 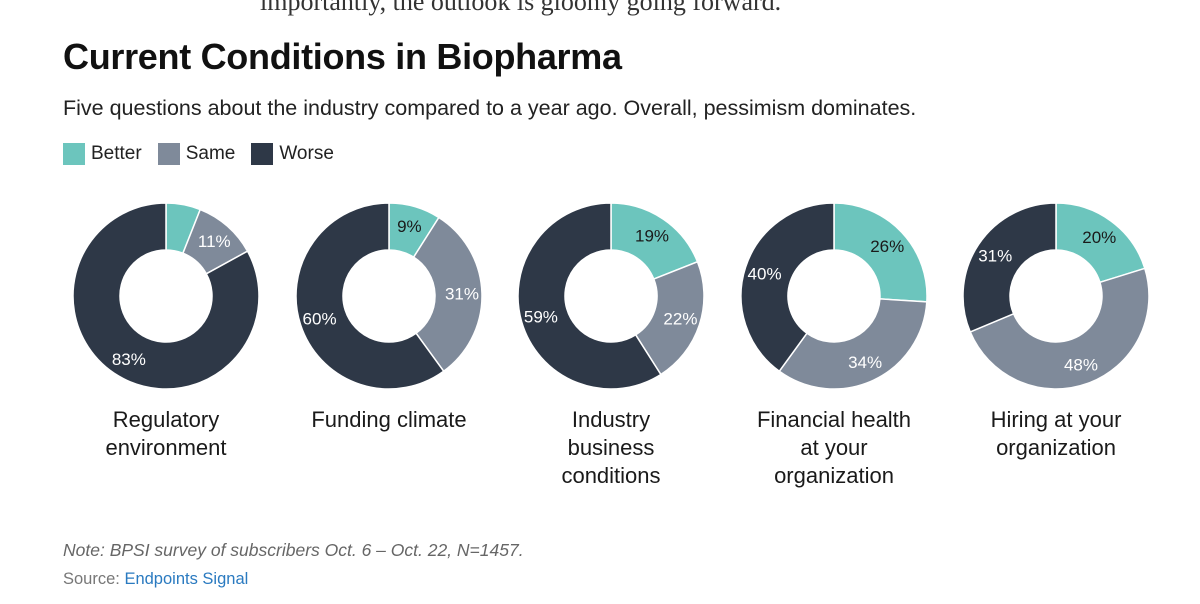 I want to click on donut-2-label-worse: 60%, so click(x=320, y=319).